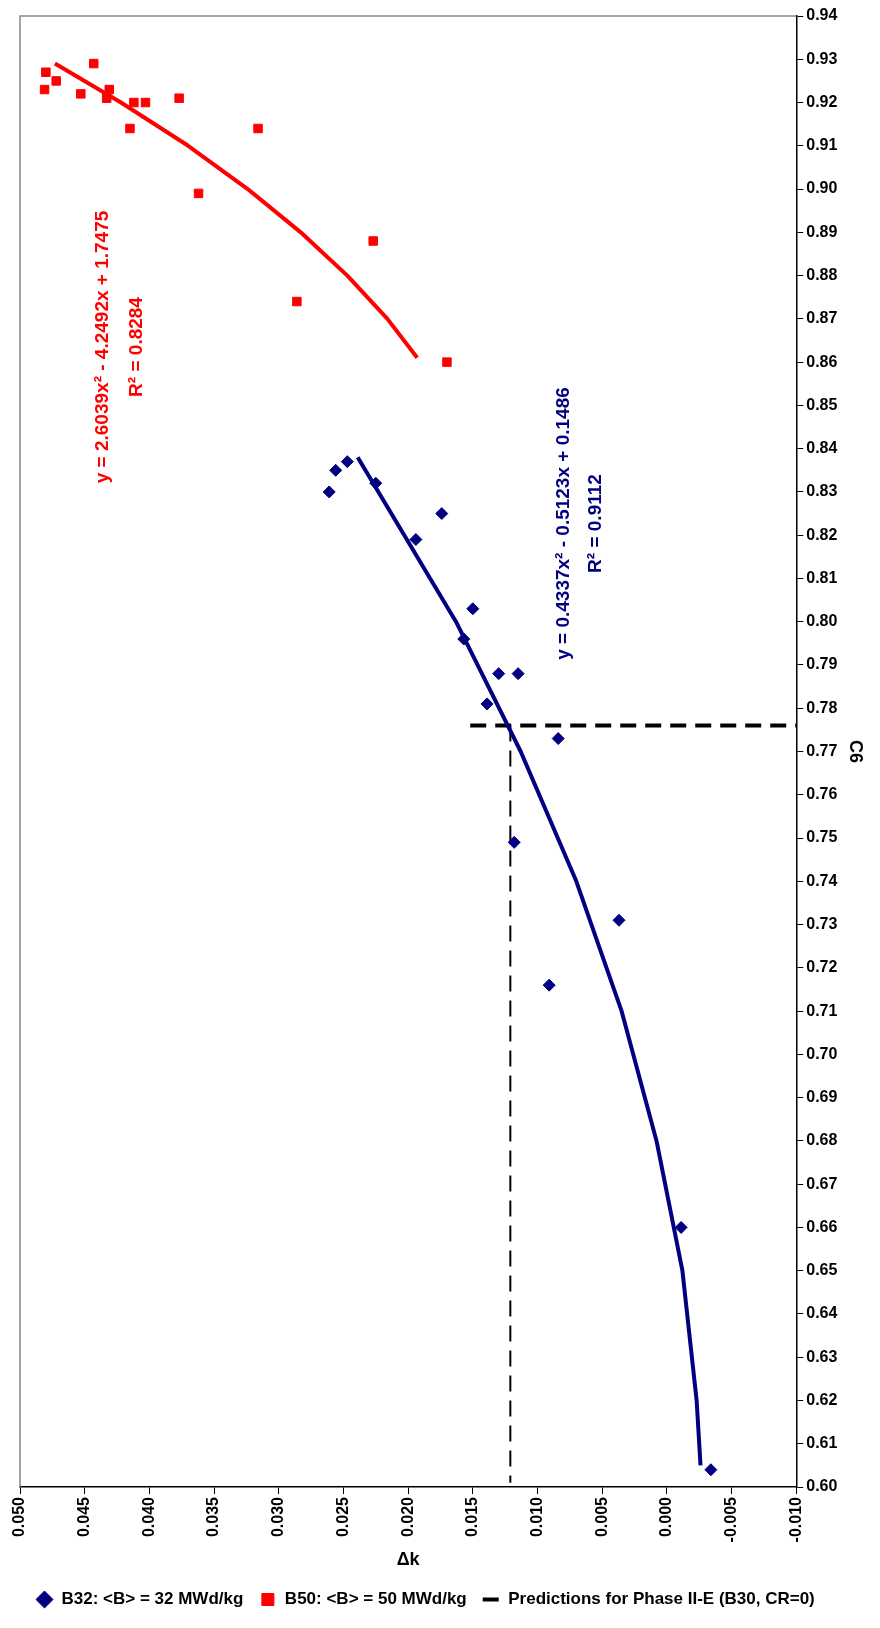 This screenshot has height=1628, width=880. Describe the element at coordinates (822, 750) in the screenshot. I see `y-tick-label: 0.77` at that location.